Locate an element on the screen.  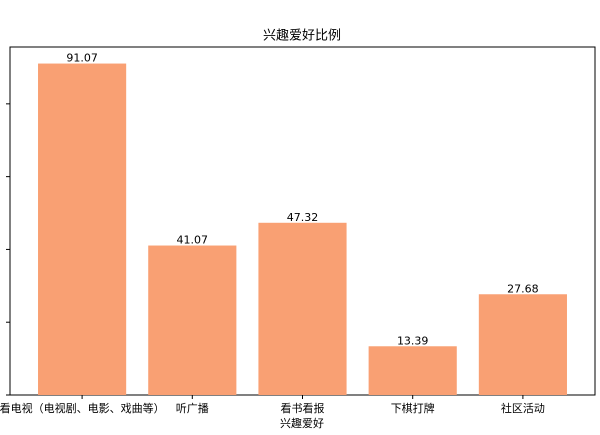
value-label: 27.68 is located at coordinates (523, 288).